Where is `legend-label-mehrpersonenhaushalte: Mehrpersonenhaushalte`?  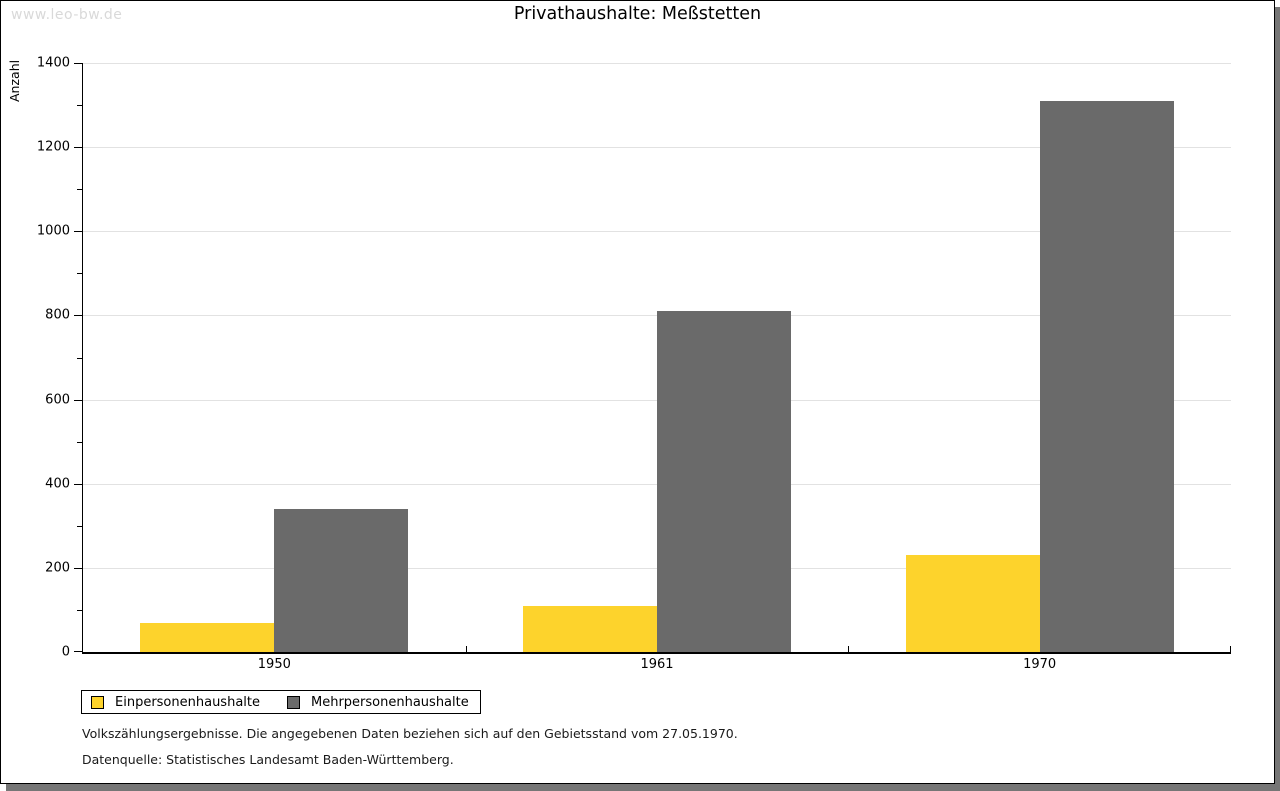 legend-label-mehrpersonenhaushalte: Mehrpersonenhaushalte is located at coordinates (390, 702).